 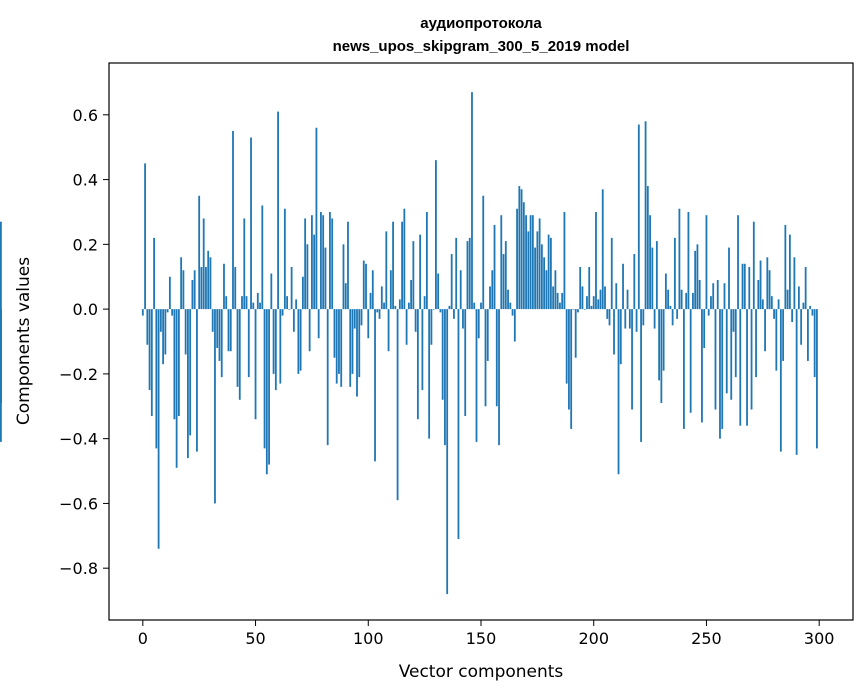 What do you see at coordinates (255, 638) in the screenshot?
I see `x-tick-label: 50` at bounding box center [255, 638].